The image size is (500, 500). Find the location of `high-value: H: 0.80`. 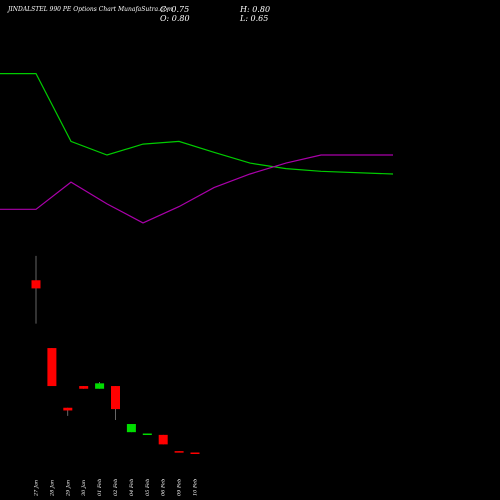

high-value: H: 0.80 is located at coordinates (255, 9).